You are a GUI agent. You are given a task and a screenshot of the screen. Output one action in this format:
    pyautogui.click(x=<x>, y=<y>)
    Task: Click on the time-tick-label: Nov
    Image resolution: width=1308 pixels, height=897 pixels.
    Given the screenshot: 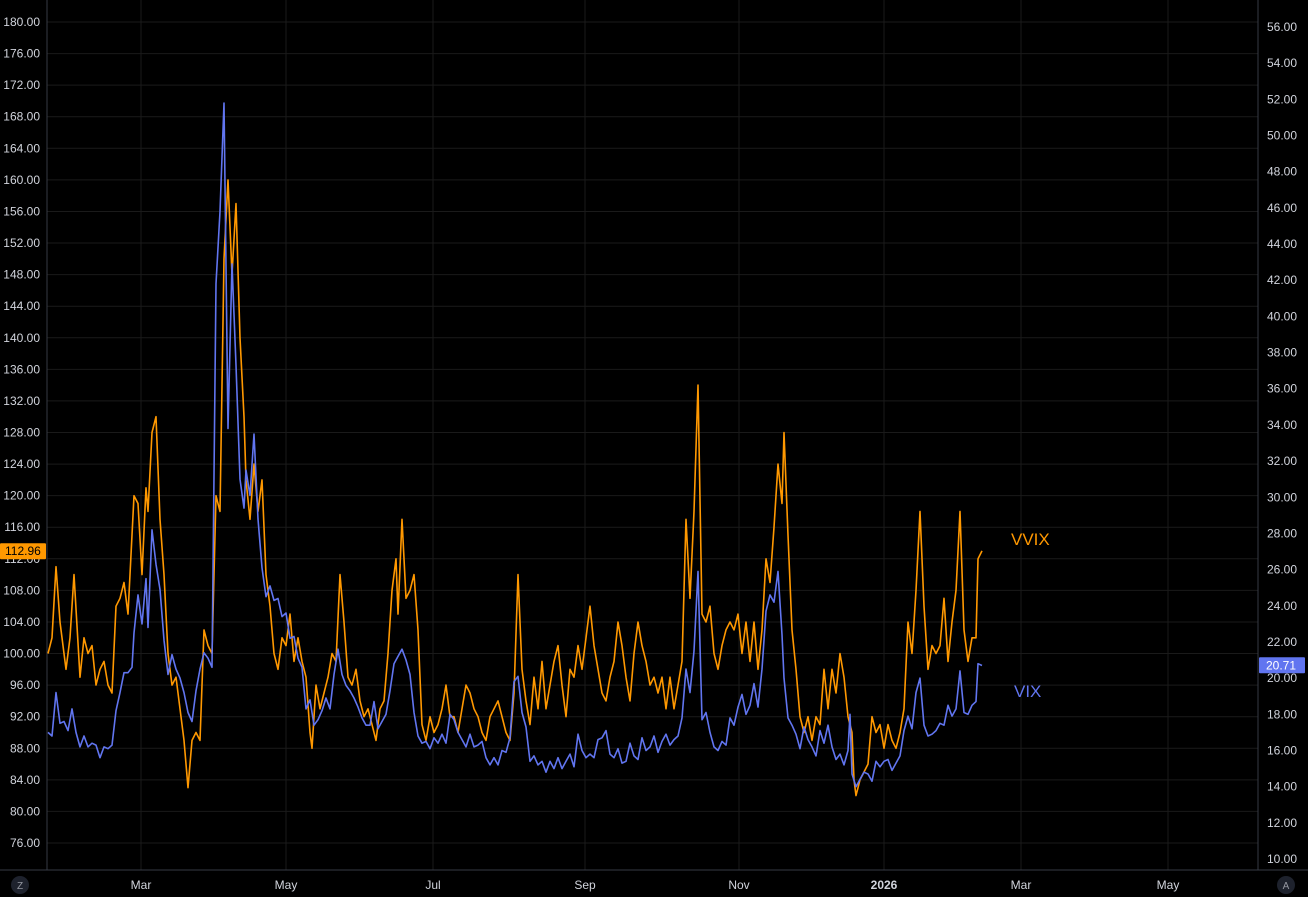 What is the action you would take?
    pyautogui.click(x=738, y=885)
    